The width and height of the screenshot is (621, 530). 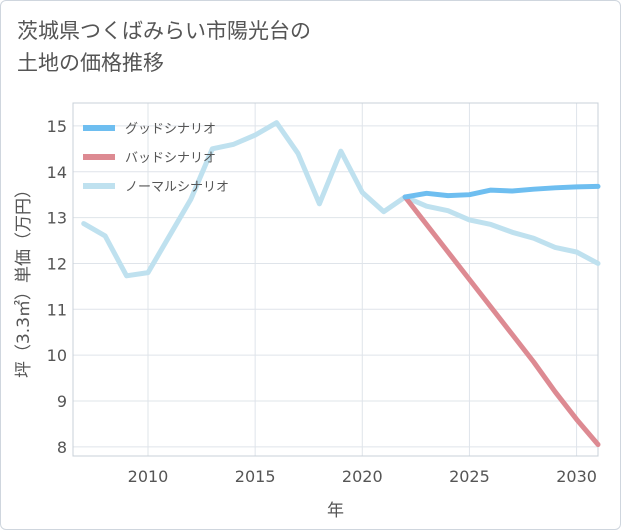 I want to click on legend-label-1: バッドシナリオ, so click(x=170, y=158).